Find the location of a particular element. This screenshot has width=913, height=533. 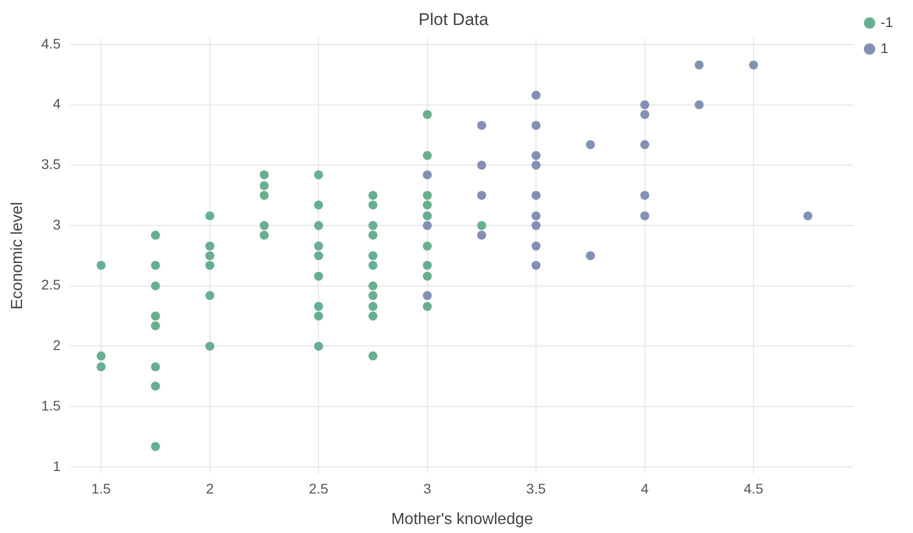

y-tick-label: 3.5 is located at coordinates (51, 164).